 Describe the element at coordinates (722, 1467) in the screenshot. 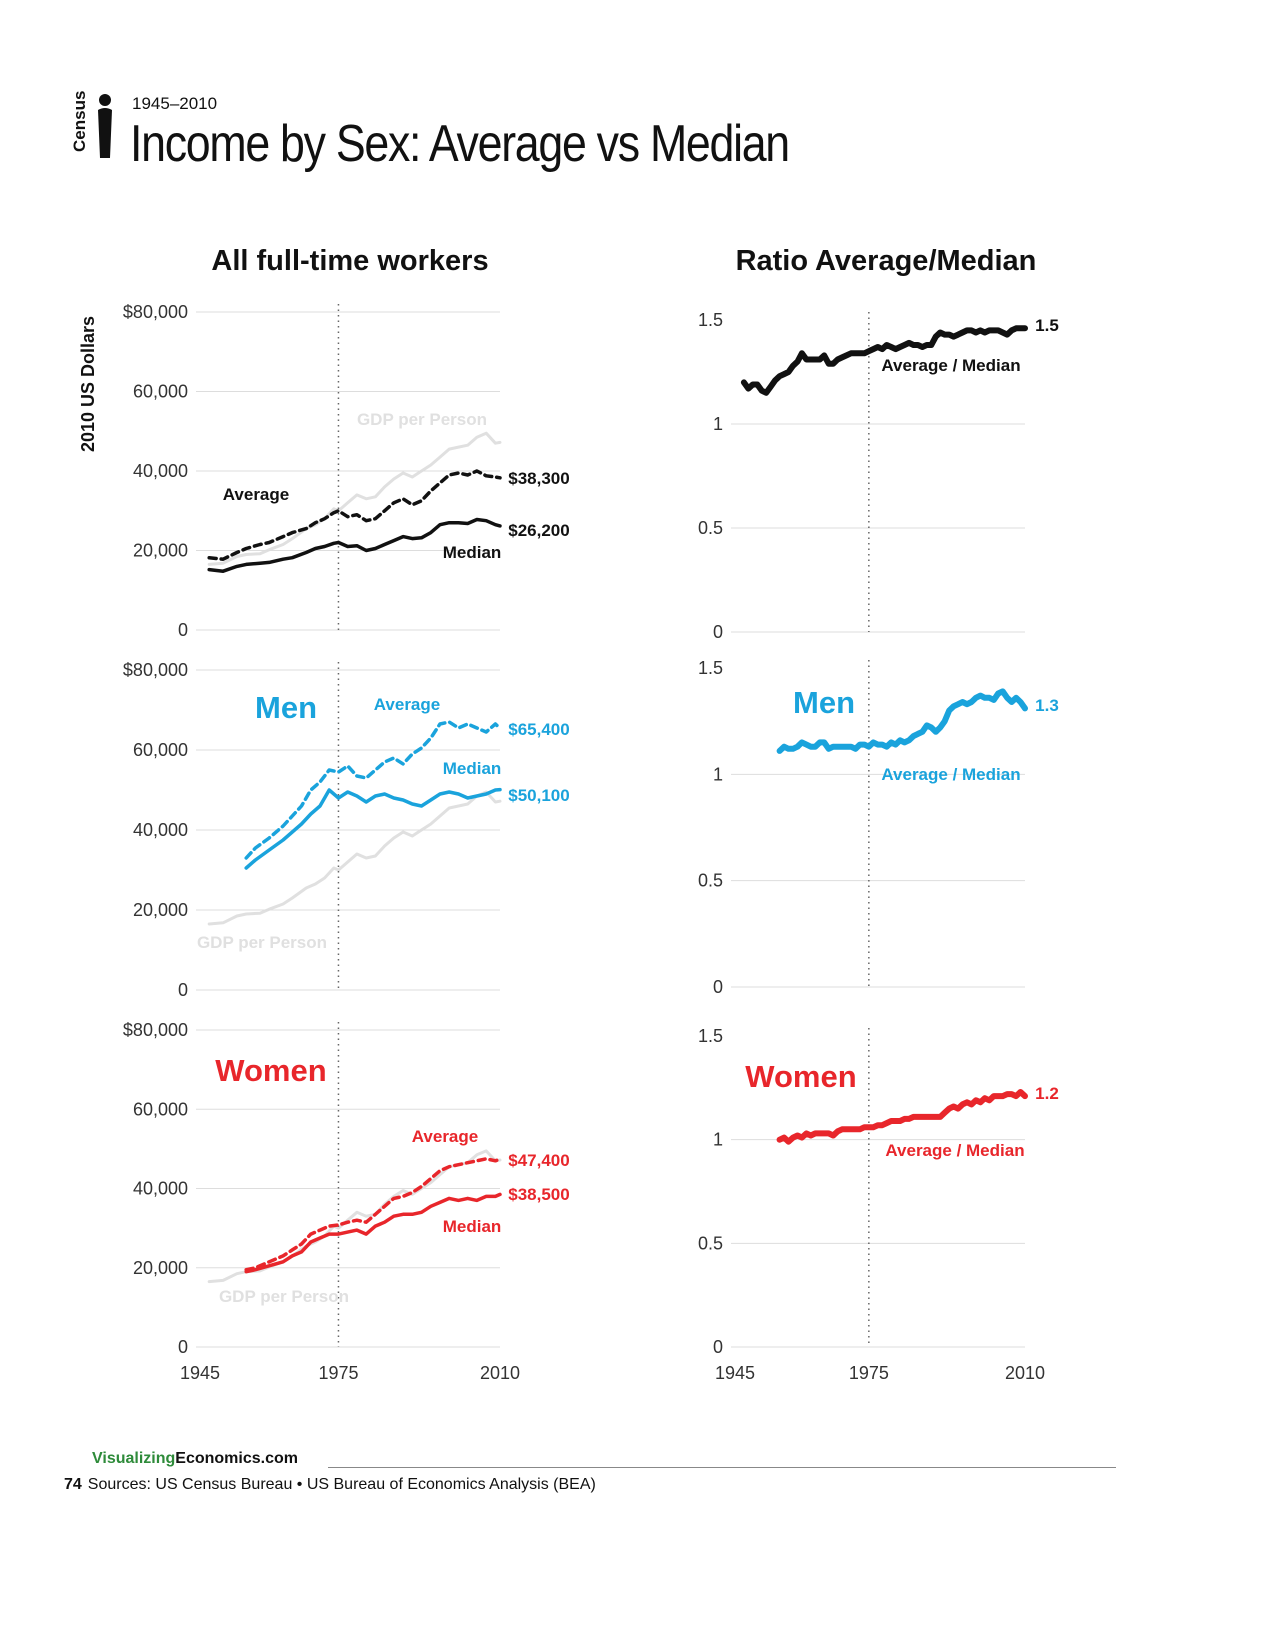

I see `footer-rule` at that location.